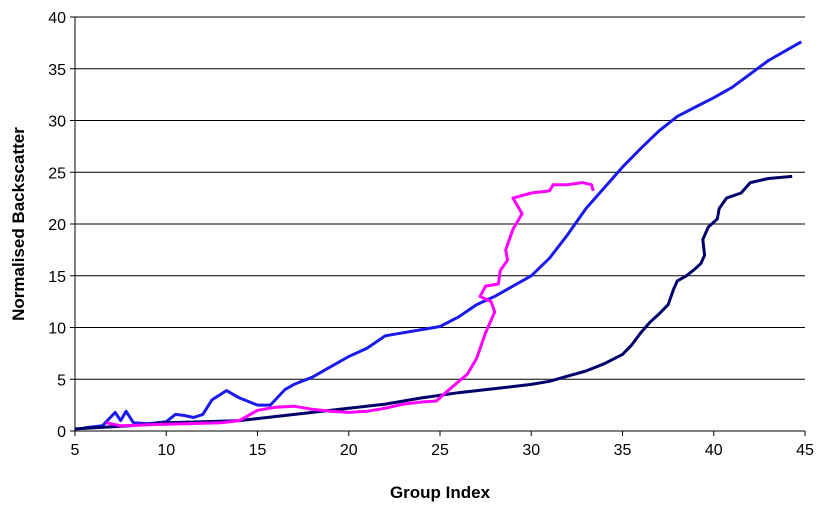 This screenshot has height=505, width=820. What do you see at coordinates (805, 450) in the screenshot?
I see `x-tick-label: 45` at bounding box center [805, 450].